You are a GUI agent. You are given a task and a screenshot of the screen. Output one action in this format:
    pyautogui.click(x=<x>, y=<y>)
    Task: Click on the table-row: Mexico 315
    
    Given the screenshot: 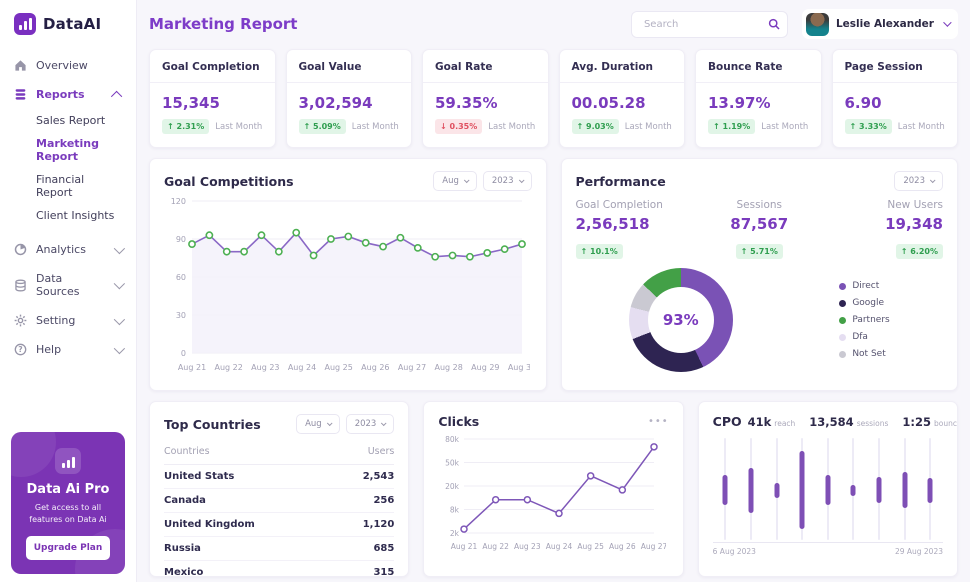 What is the action you would take?
    pyautogui.click(x=279, y=572)
    